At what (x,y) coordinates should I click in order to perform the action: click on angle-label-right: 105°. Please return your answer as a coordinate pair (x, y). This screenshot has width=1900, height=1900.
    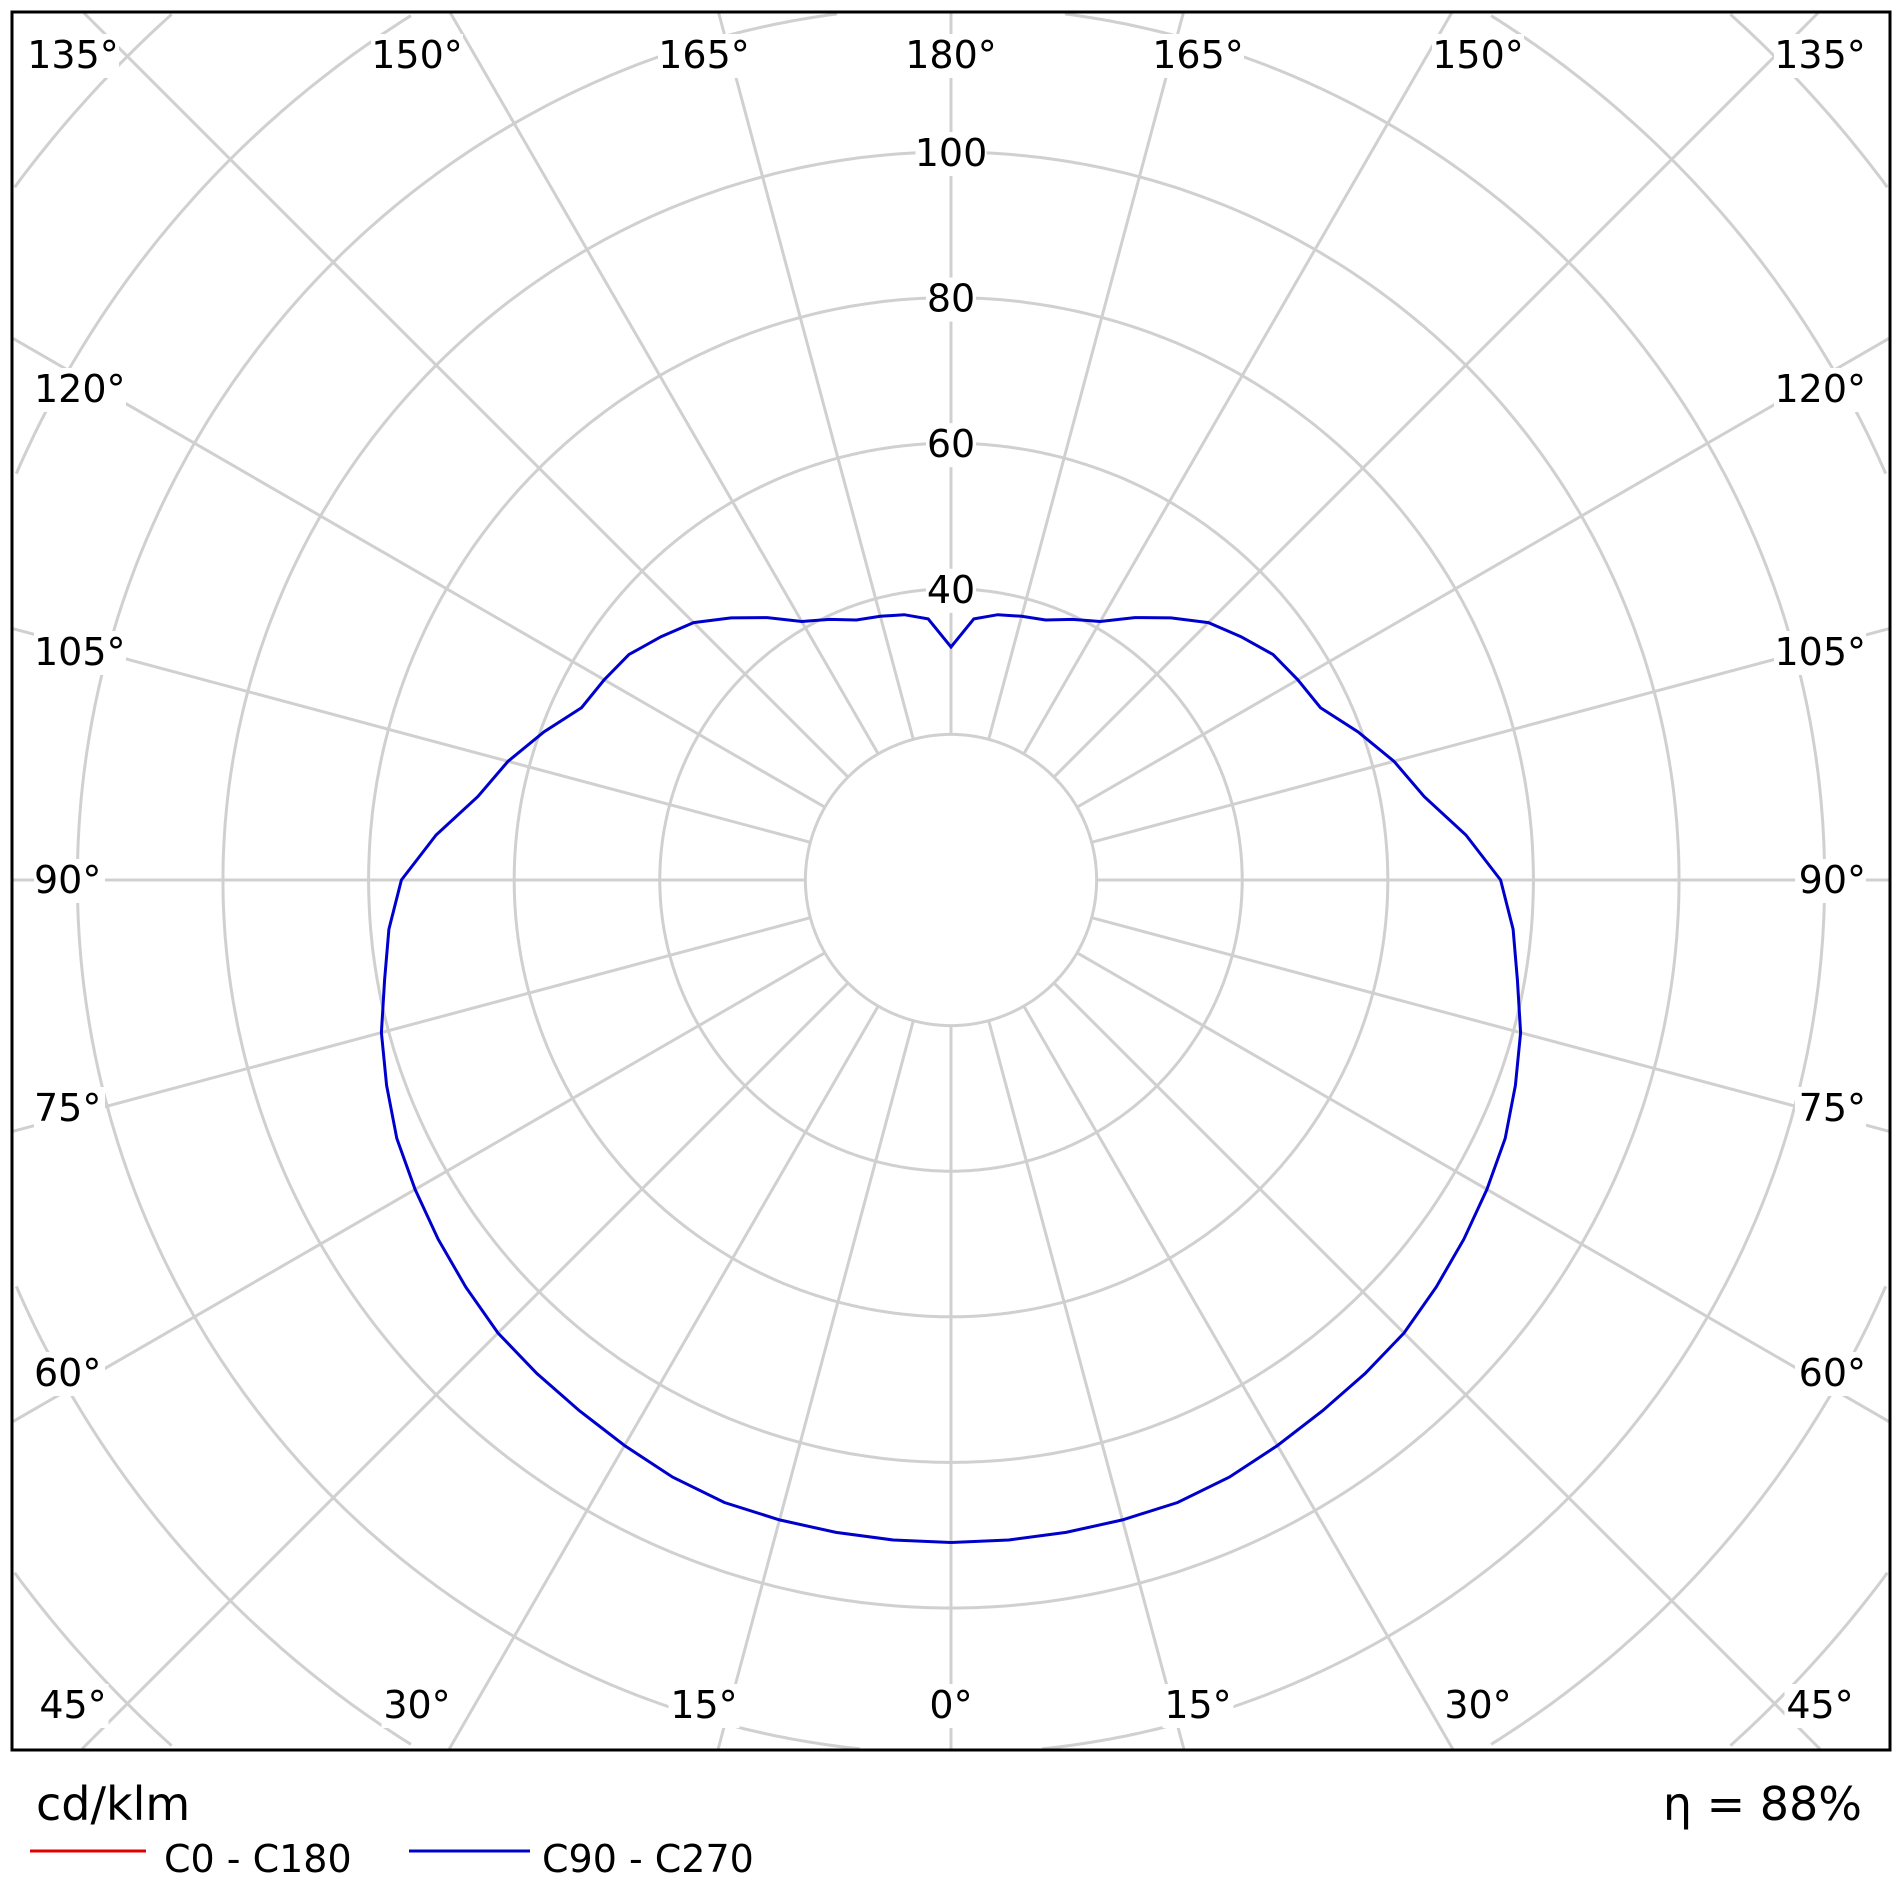
    Looking at the image, I should click on (1820, 652).